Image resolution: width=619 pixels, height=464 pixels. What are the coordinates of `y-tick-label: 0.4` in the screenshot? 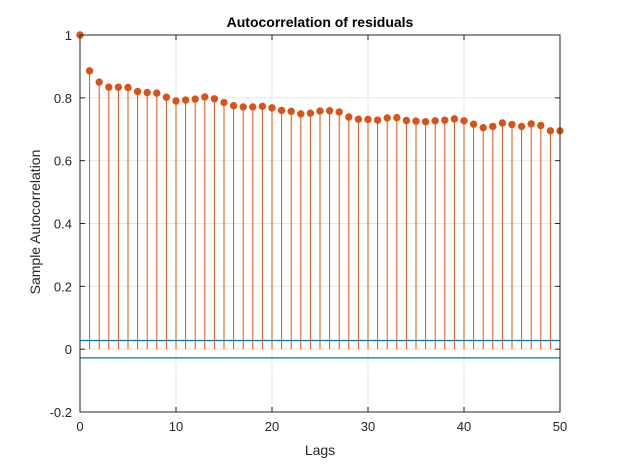 It's located at (63, 224).